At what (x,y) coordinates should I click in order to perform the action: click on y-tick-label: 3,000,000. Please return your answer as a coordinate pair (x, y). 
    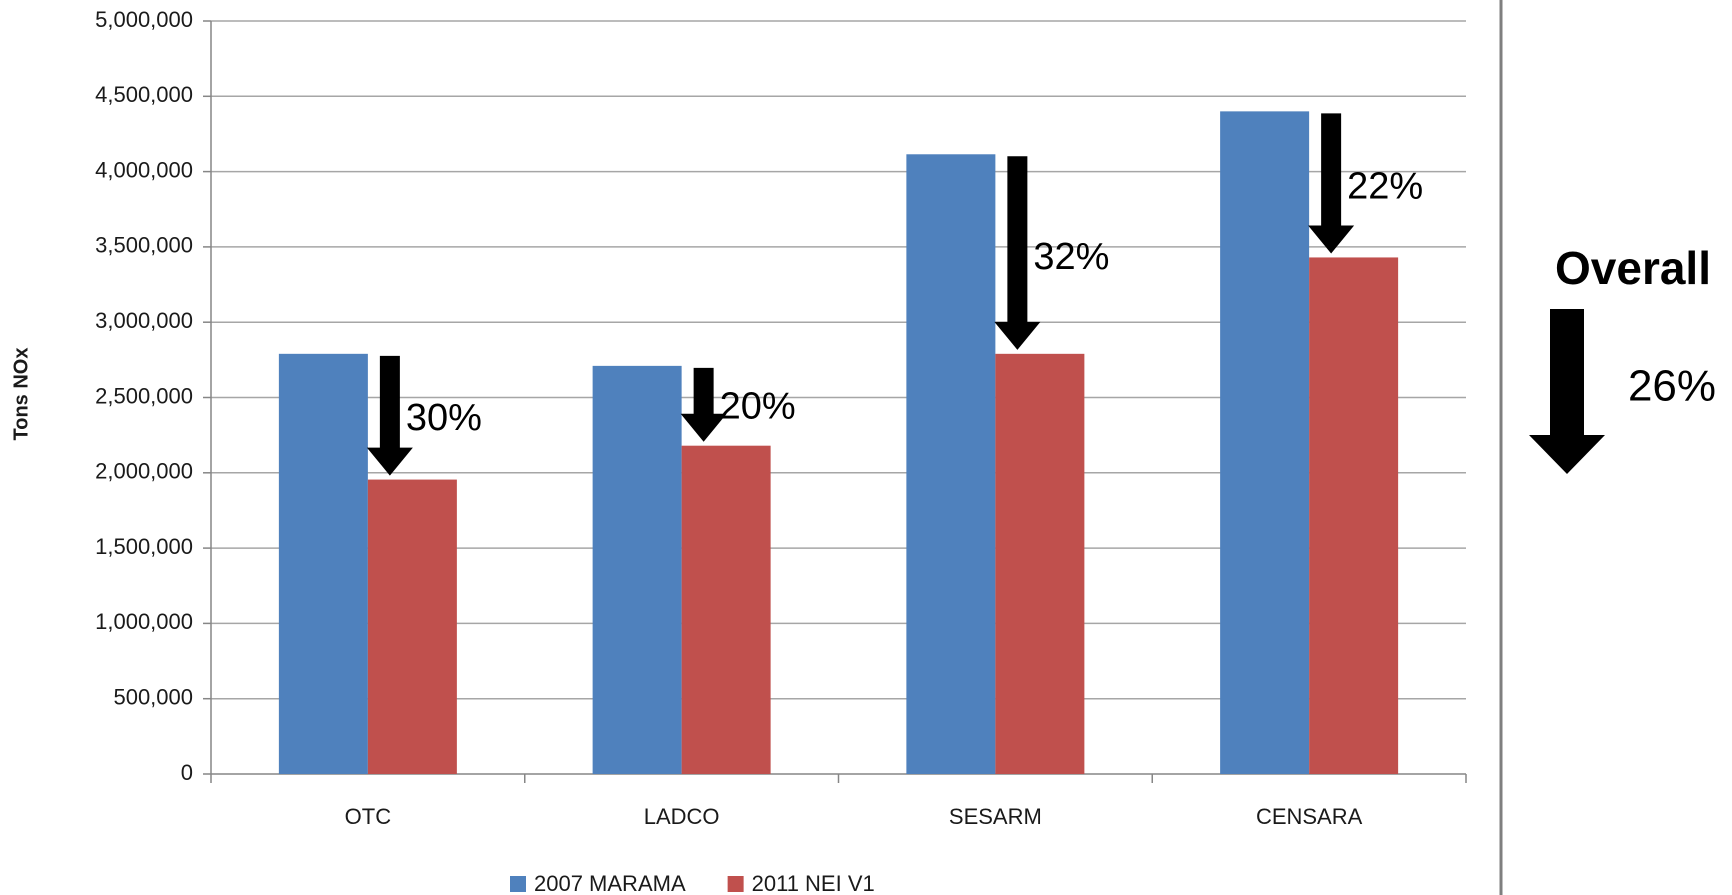
    Looking at the image, I should click on (144, 320).